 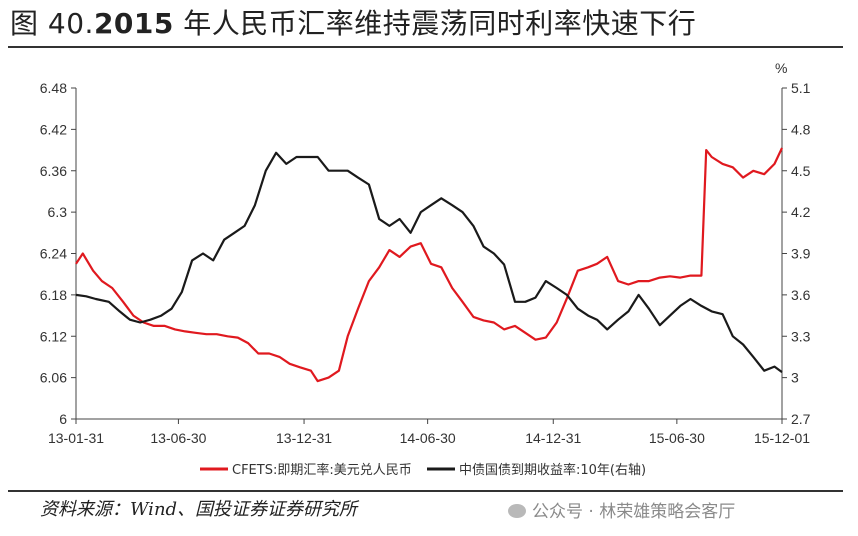 I want to click on title-year: 2015, so click(x=133, y=23).